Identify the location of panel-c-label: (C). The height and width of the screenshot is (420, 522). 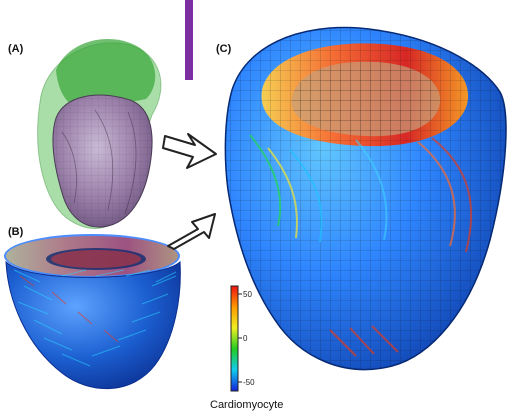
(224, 49).